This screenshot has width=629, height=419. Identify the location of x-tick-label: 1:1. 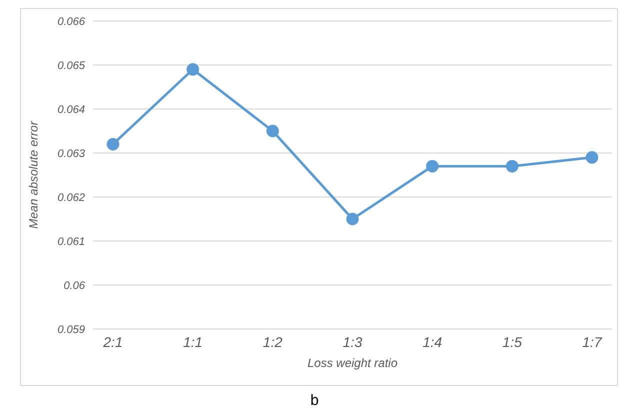
(193, 342).